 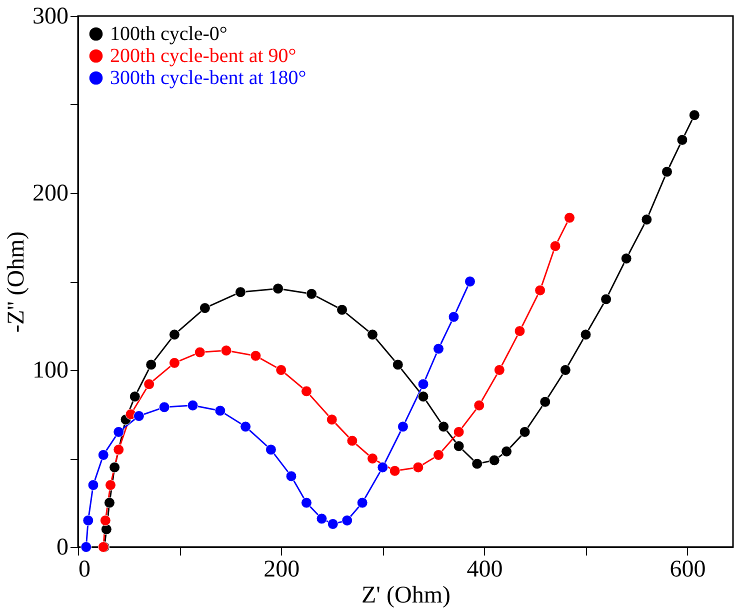 What do you see at coordinates (406, 595) in the screenshot?
I see `x-axis-title: Z' (Ohm)` at bounding box center [406, 595].